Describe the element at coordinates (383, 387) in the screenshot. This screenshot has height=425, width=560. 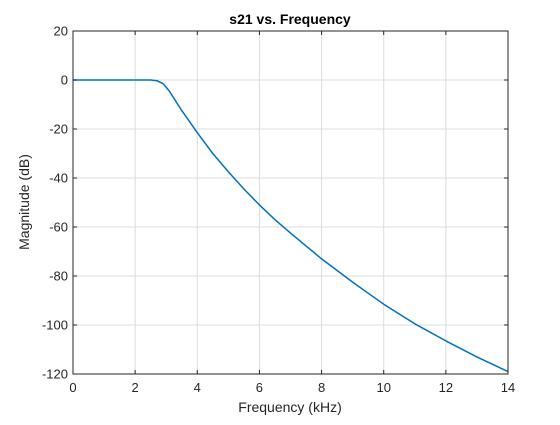
I see `x-tick-label: 10` at that location.